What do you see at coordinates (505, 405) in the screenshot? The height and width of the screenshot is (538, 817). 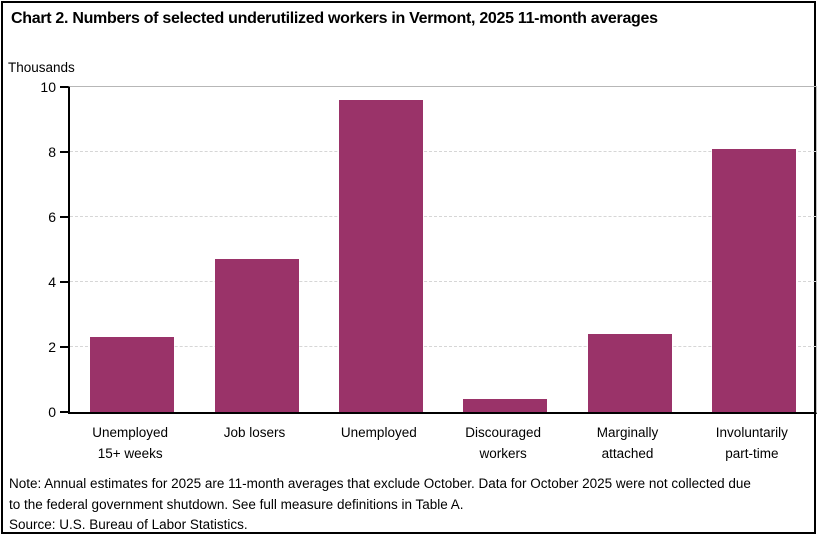 I see `bar-discouraged-workers` at bounding box center [505, 405].